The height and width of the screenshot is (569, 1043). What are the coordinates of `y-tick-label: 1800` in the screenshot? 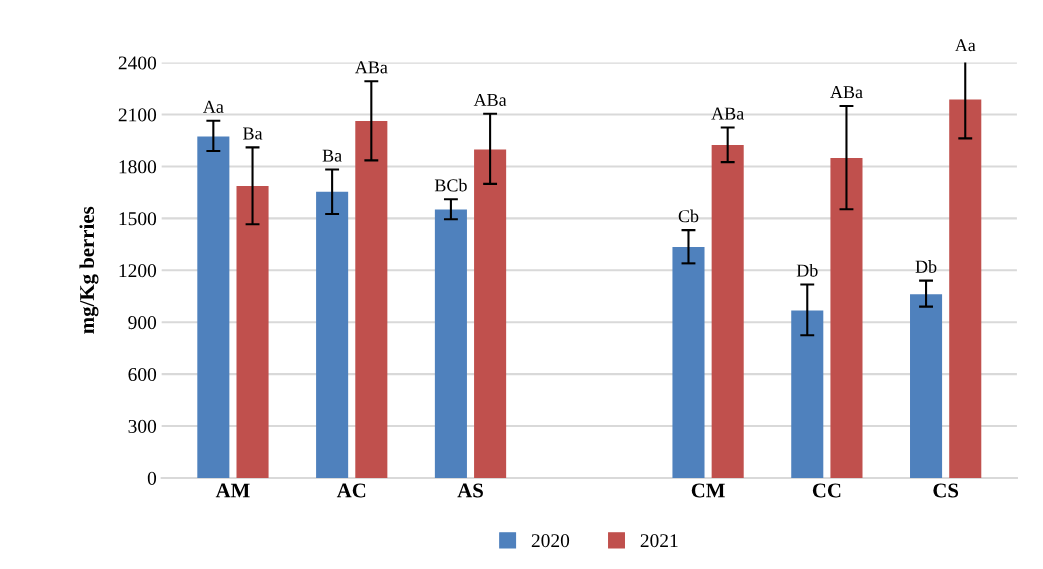 It's located at (138, 167).